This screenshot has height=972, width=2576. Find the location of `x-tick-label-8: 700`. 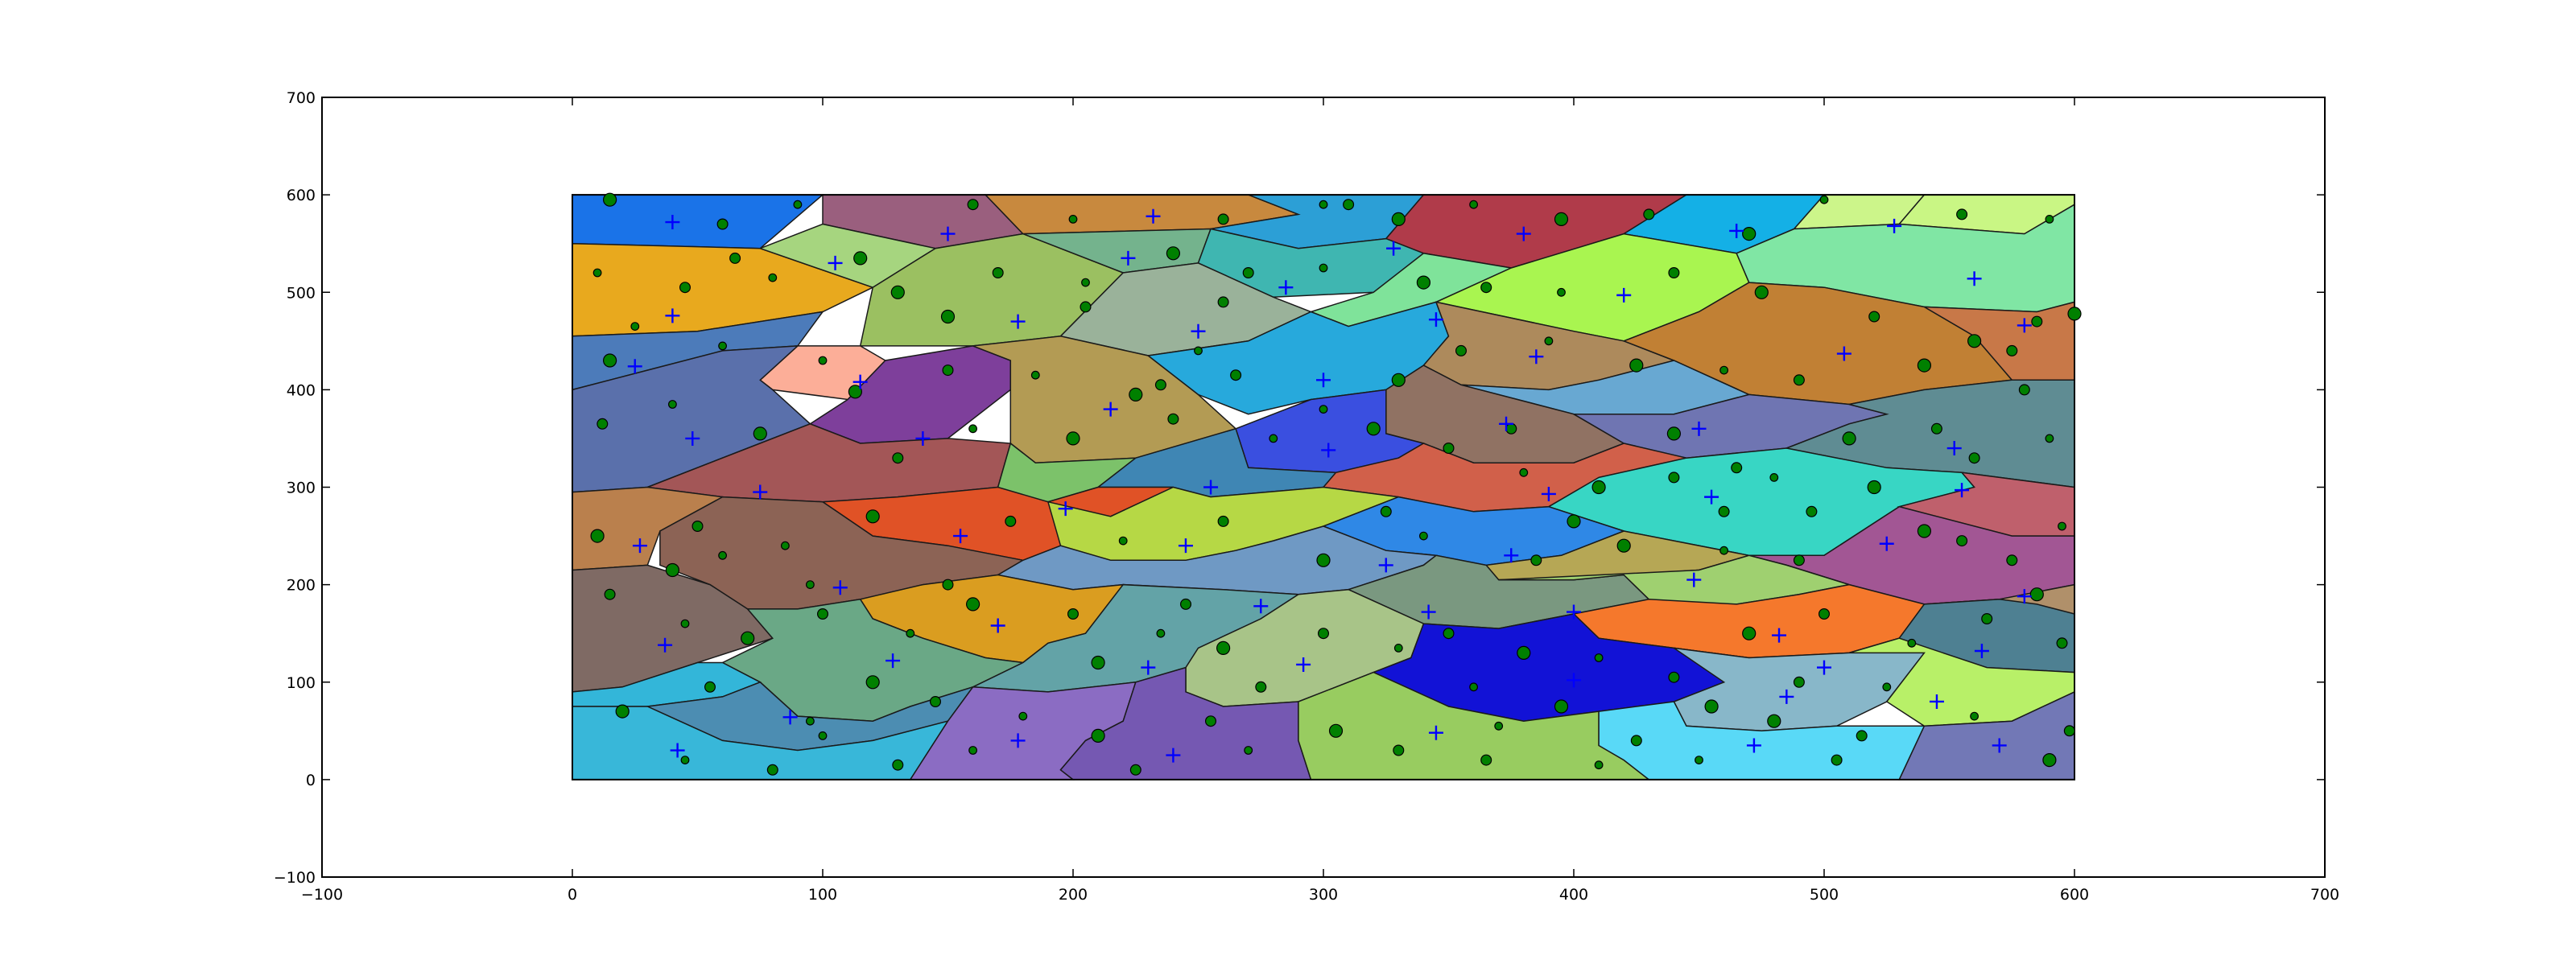

x-tick-label-8: 700 is located at coordinates (2324, 895).